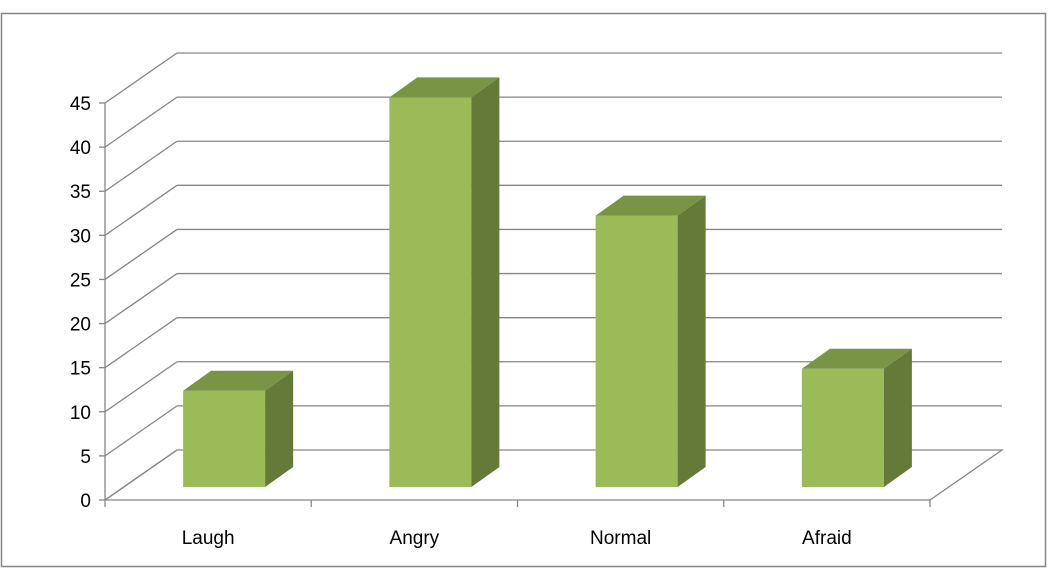 This screenshot has width=1049, height=568. Describe the element at coordinates (80, 192) in the screenshot. I see `y-tick-label: 35` at that location.